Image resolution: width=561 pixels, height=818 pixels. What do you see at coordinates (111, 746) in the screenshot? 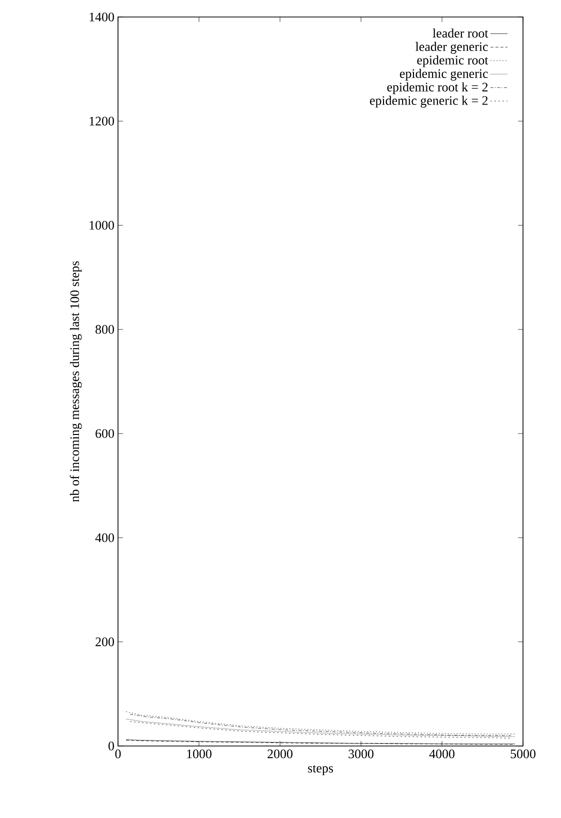
I see `y-tick-label: 0` at bounding box center [111, 746].